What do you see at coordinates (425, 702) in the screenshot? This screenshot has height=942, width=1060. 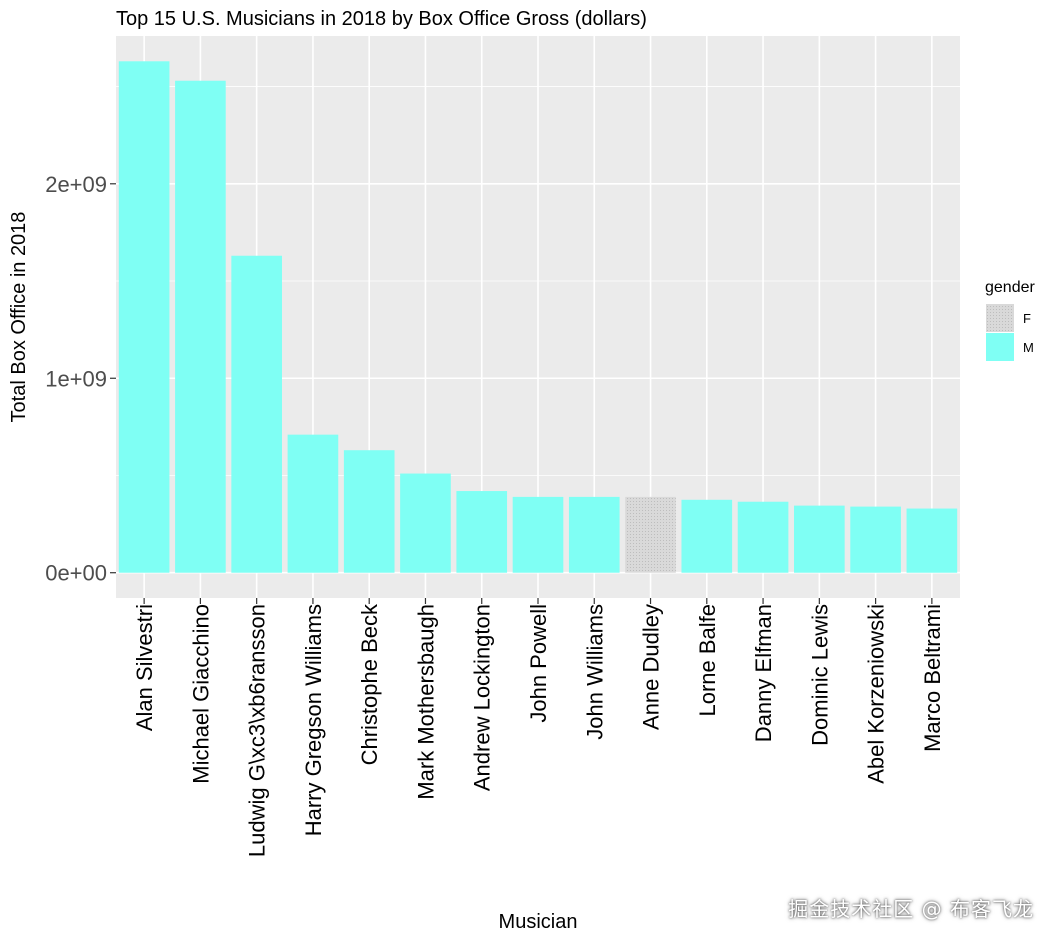 I see `x-tick-label: Mark Mothersbaugh` at bounding box center [425, 702].